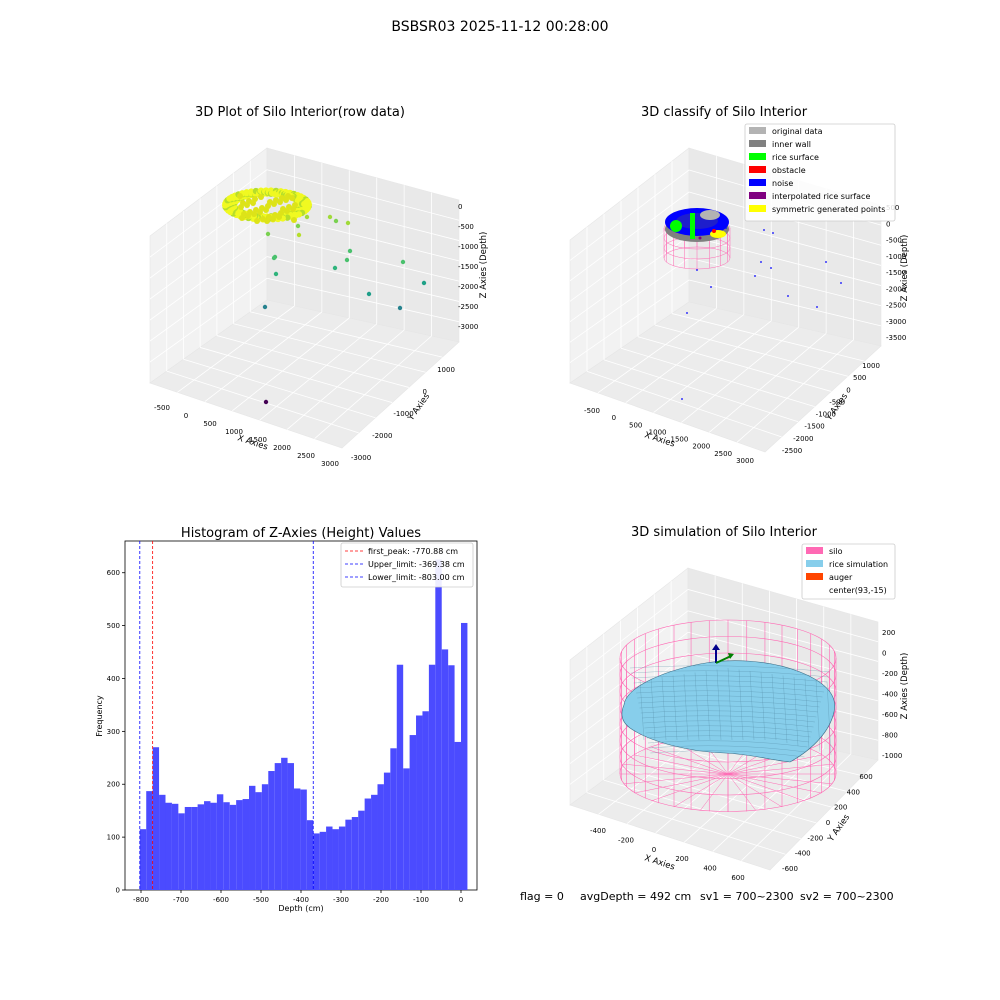 The width and height of the screenshot is (1000, 1000). I want to click on z-tick-label: 0, so click(884, 654).